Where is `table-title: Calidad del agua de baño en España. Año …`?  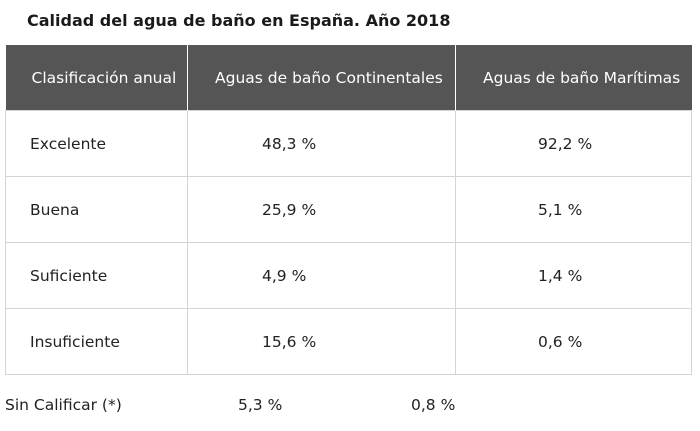
table-title: Calidad del agua de baño en España. Año … is located at coordinates (239, 20).